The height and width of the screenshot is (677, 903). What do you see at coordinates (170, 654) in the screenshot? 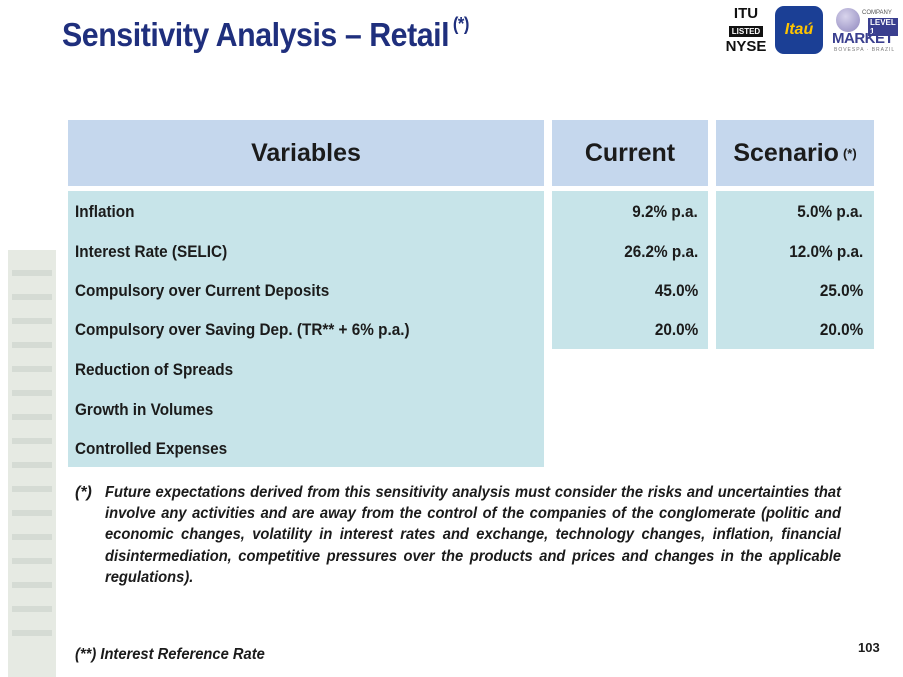
I see `footnote-interest-reference: (**) Interest Reference Rate` at bounding box center [170, 654].